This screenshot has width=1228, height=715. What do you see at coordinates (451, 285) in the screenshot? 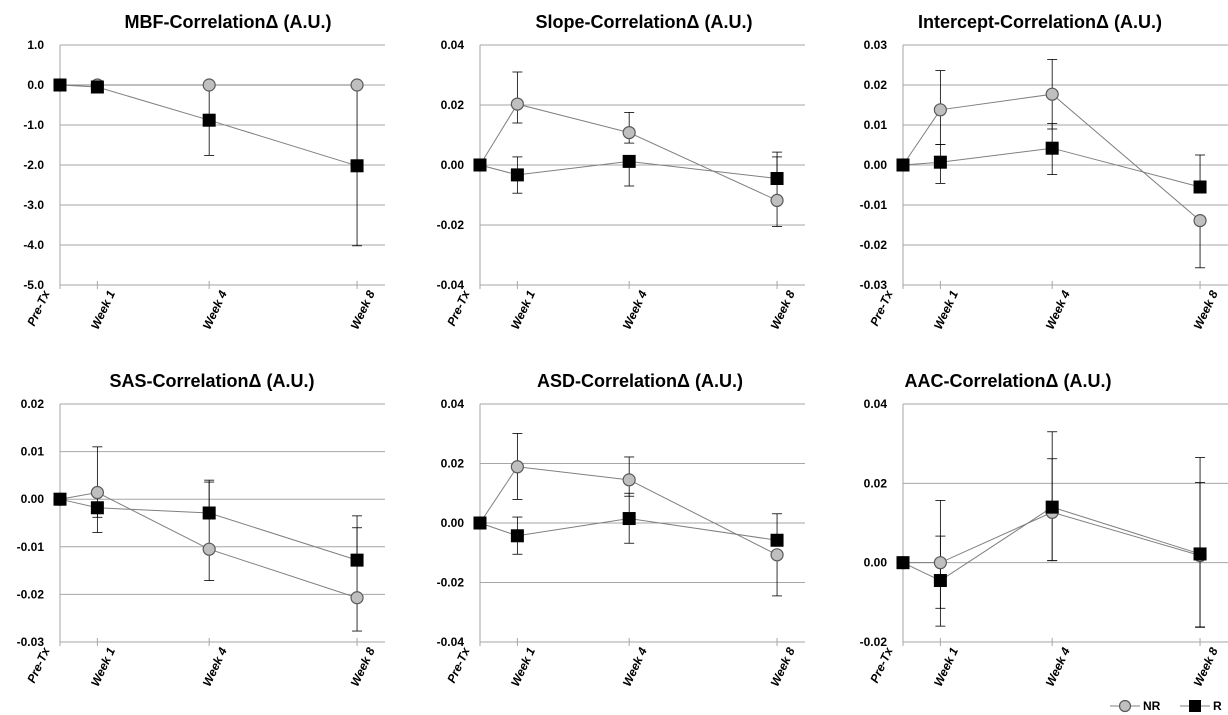
I see `y-tick-label: -0.04` at bounding box center [451, 285].